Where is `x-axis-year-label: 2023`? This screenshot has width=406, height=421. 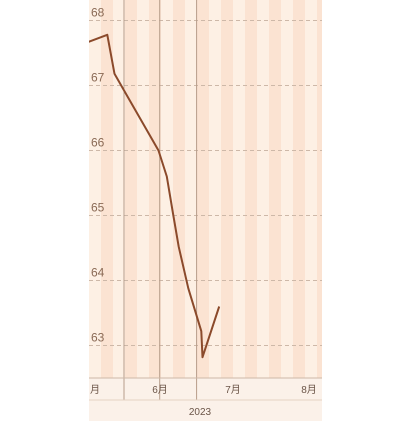 x-axis-year-label: 2023 is located at coordinates (200, 412).